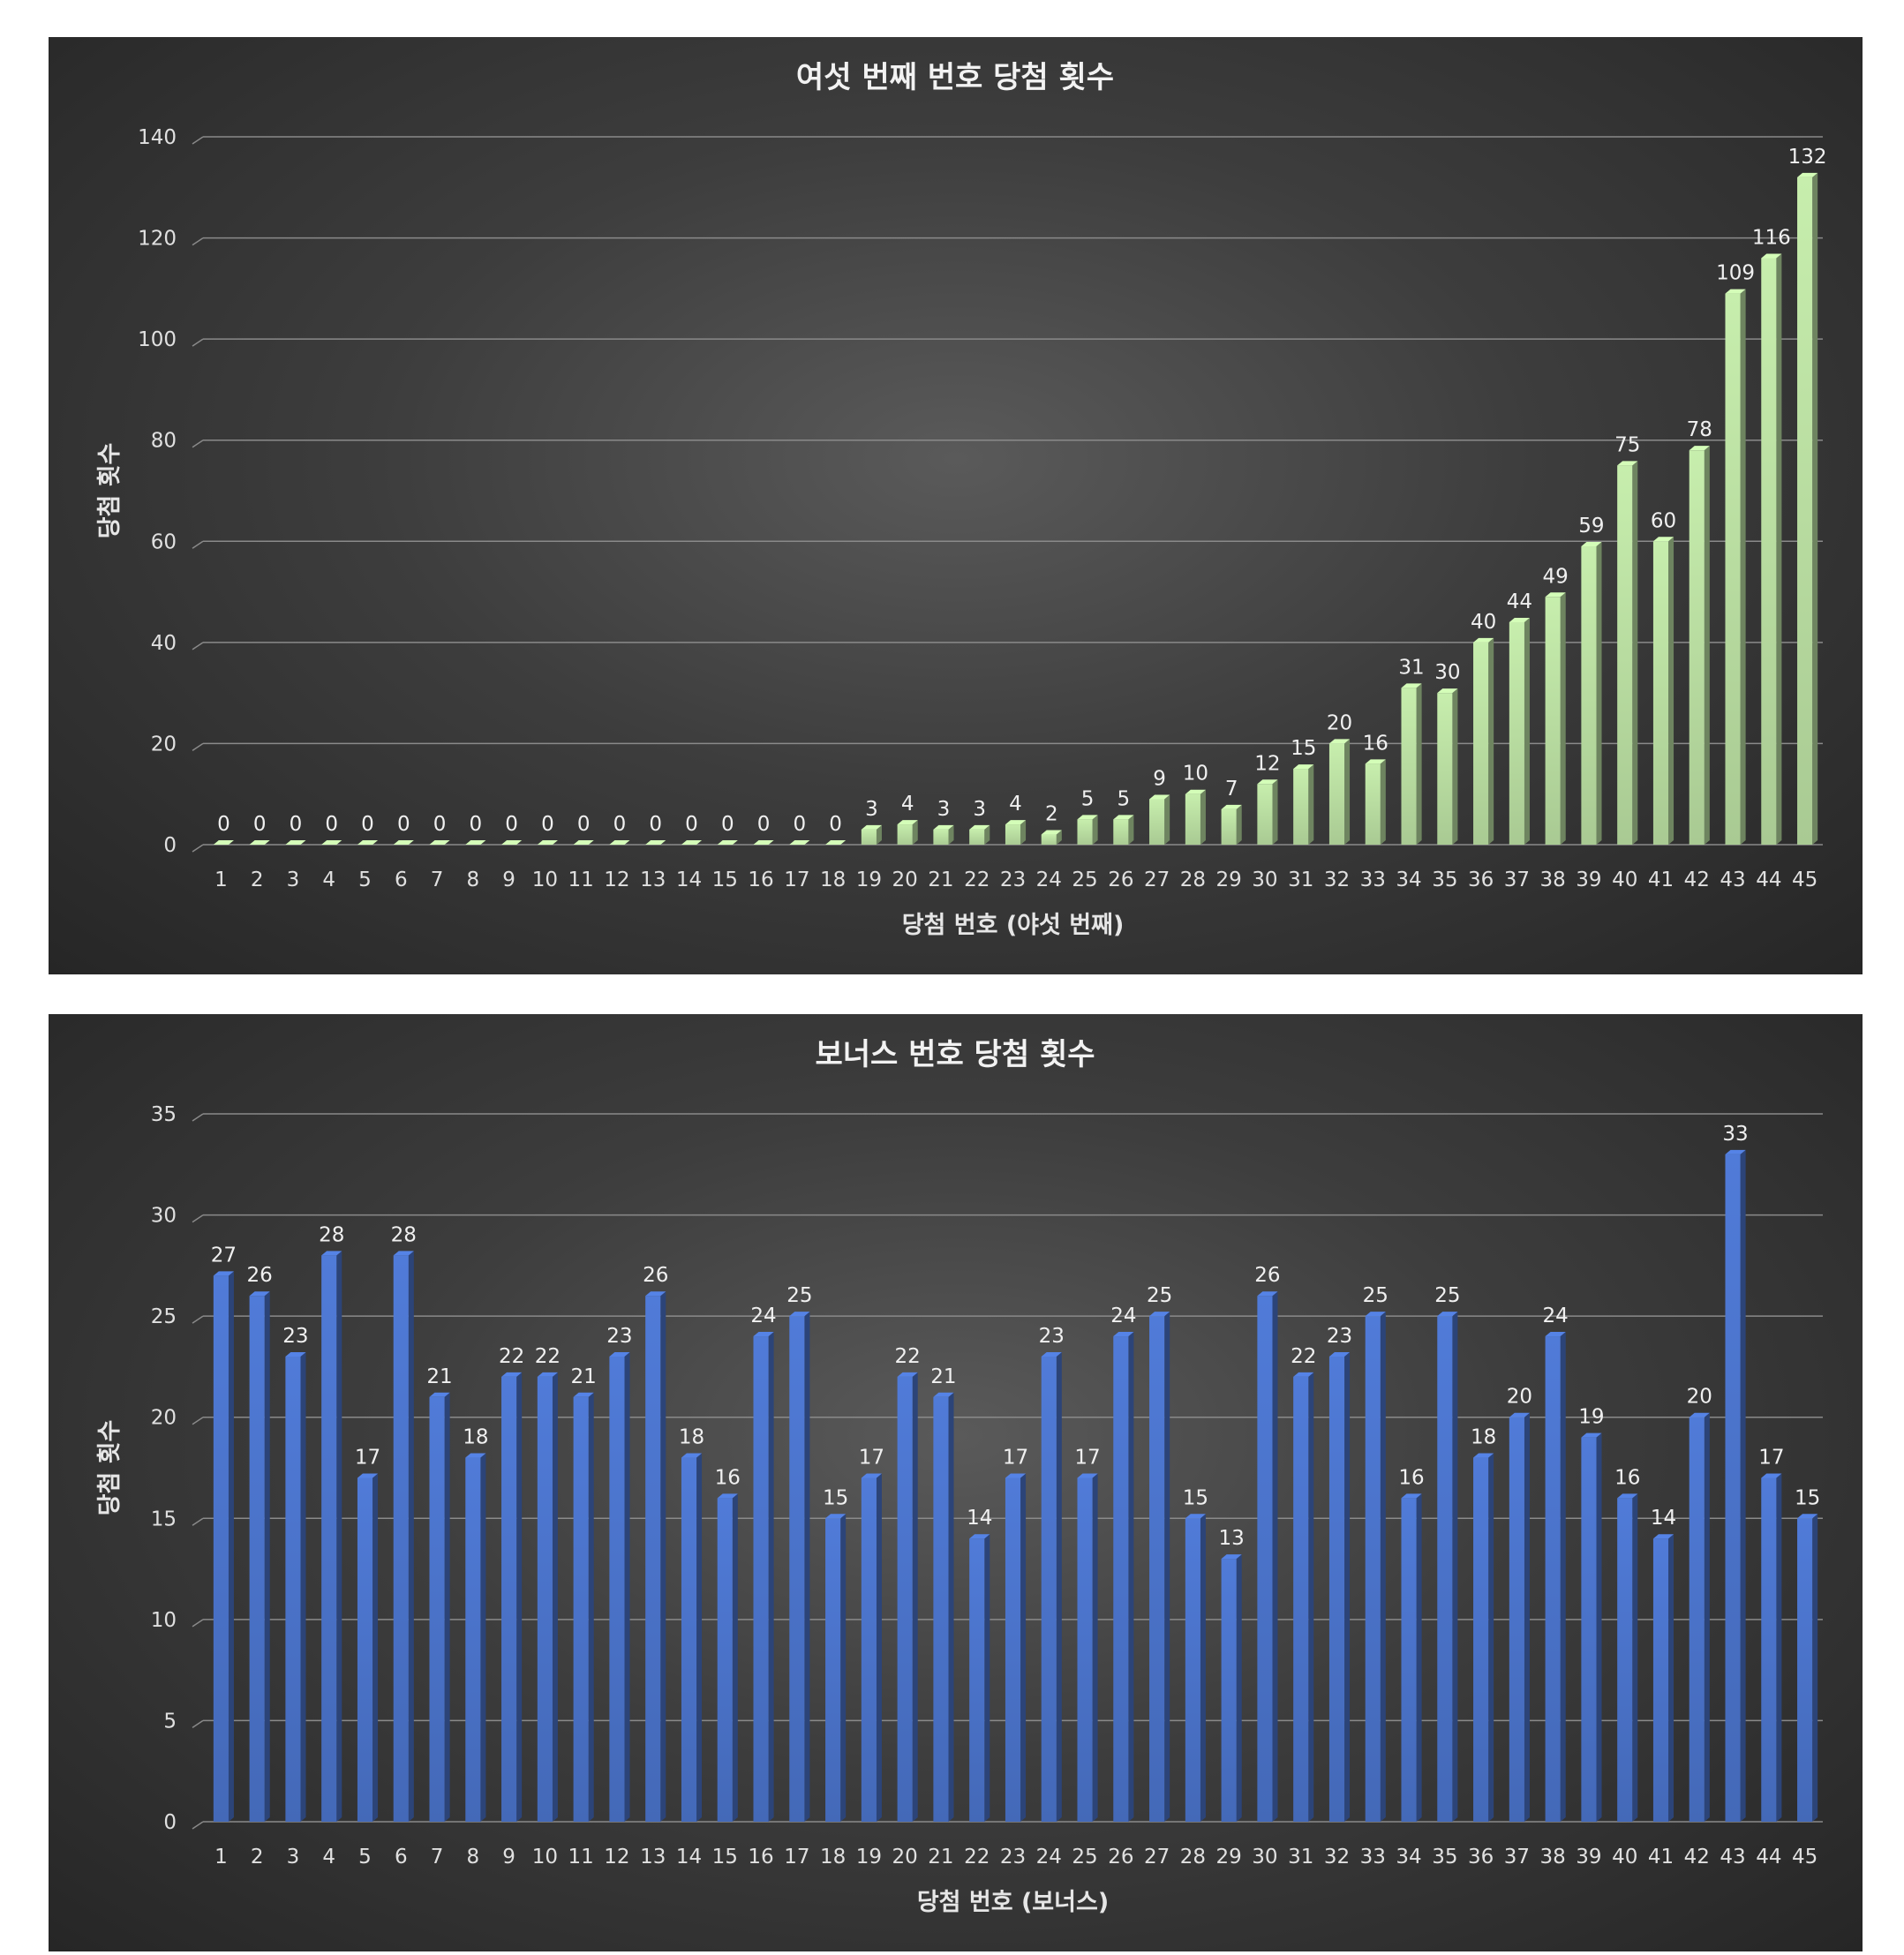  What do you see at coordinates (1339, 722) in the screenshot?
I see `data-label: 20` at bounding box center [1339, 722].